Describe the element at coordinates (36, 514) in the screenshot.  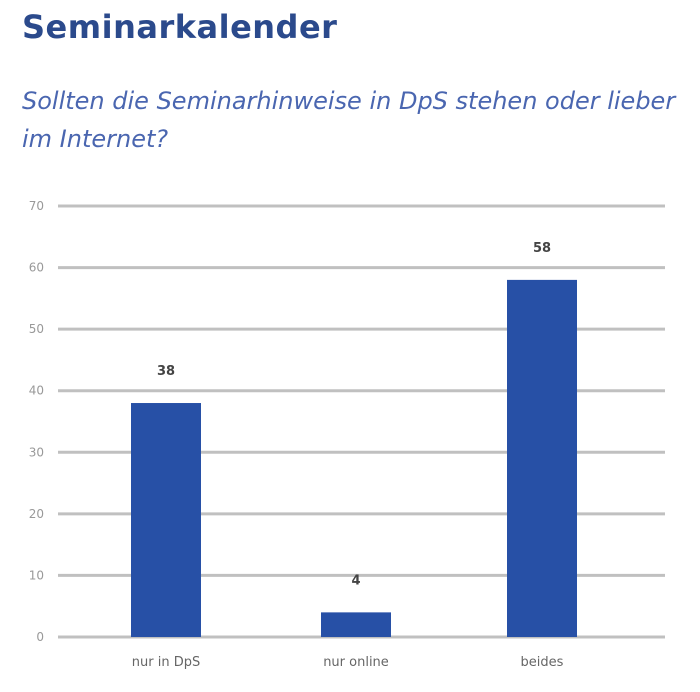
I see `y-tick-label: 20` at that location.